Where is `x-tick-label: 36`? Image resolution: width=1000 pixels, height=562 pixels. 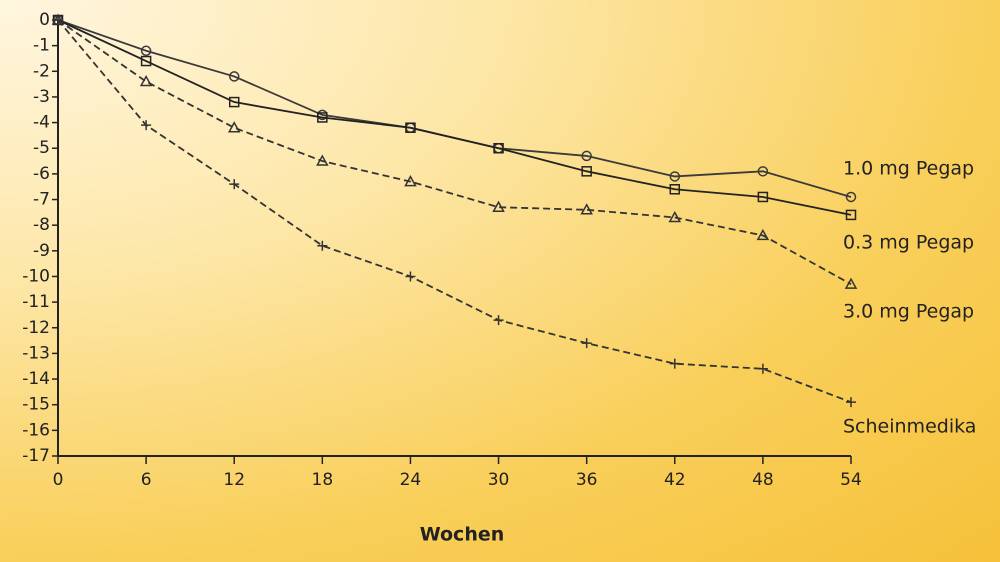
x-tick-label: 36 is located at coordinates (587, 480).